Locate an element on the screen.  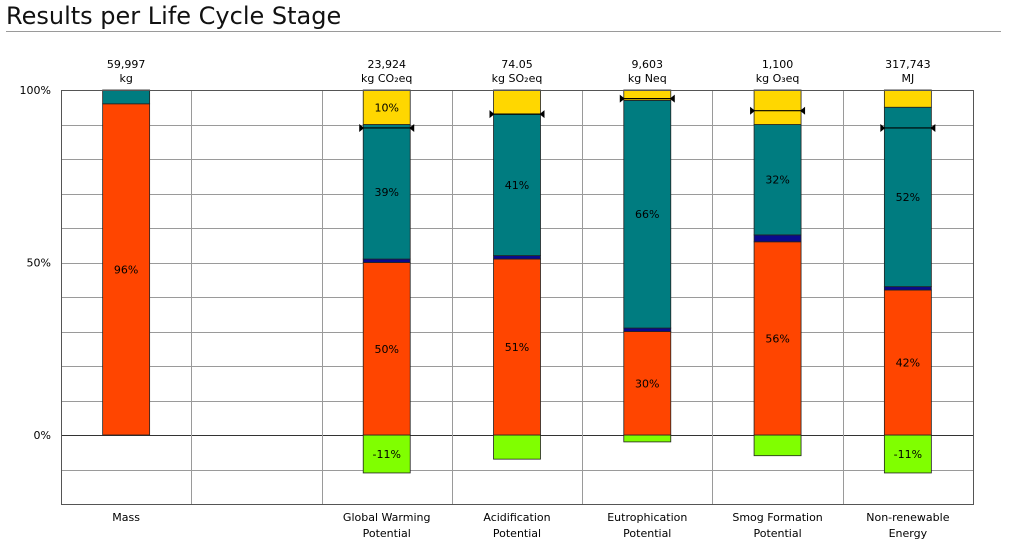
bar-segment-non-renewable-energy-teal is located at coordinates (907, 197).